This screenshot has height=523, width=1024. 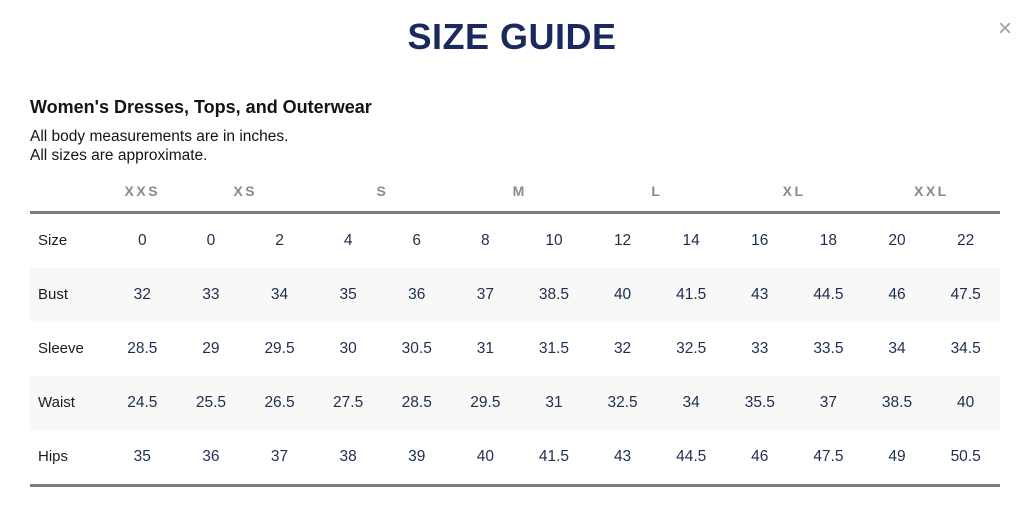 What do you see at coordinates (519, 190) in the screenshot?
I see `size-group-label-m: M` at bounding box center [519, 190].